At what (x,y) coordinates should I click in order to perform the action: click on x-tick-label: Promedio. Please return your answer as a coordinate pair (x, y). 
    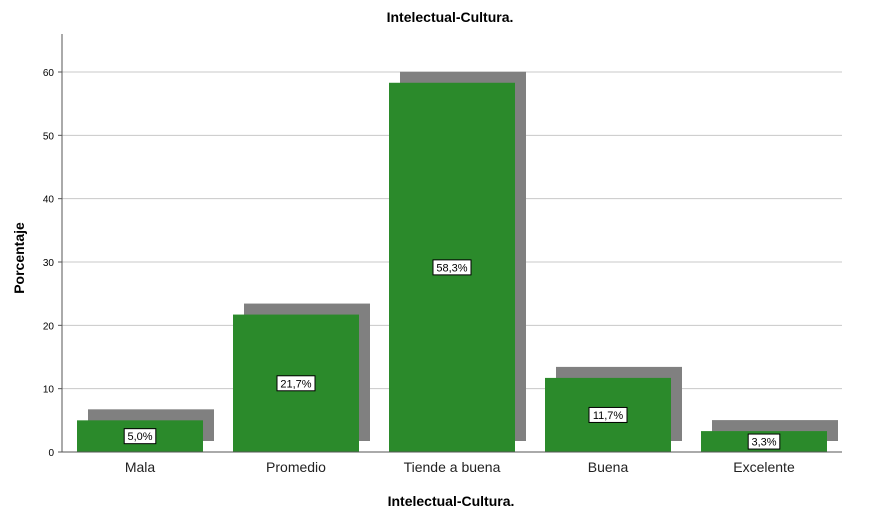
    Looking at the image, I should click on (296, 467).